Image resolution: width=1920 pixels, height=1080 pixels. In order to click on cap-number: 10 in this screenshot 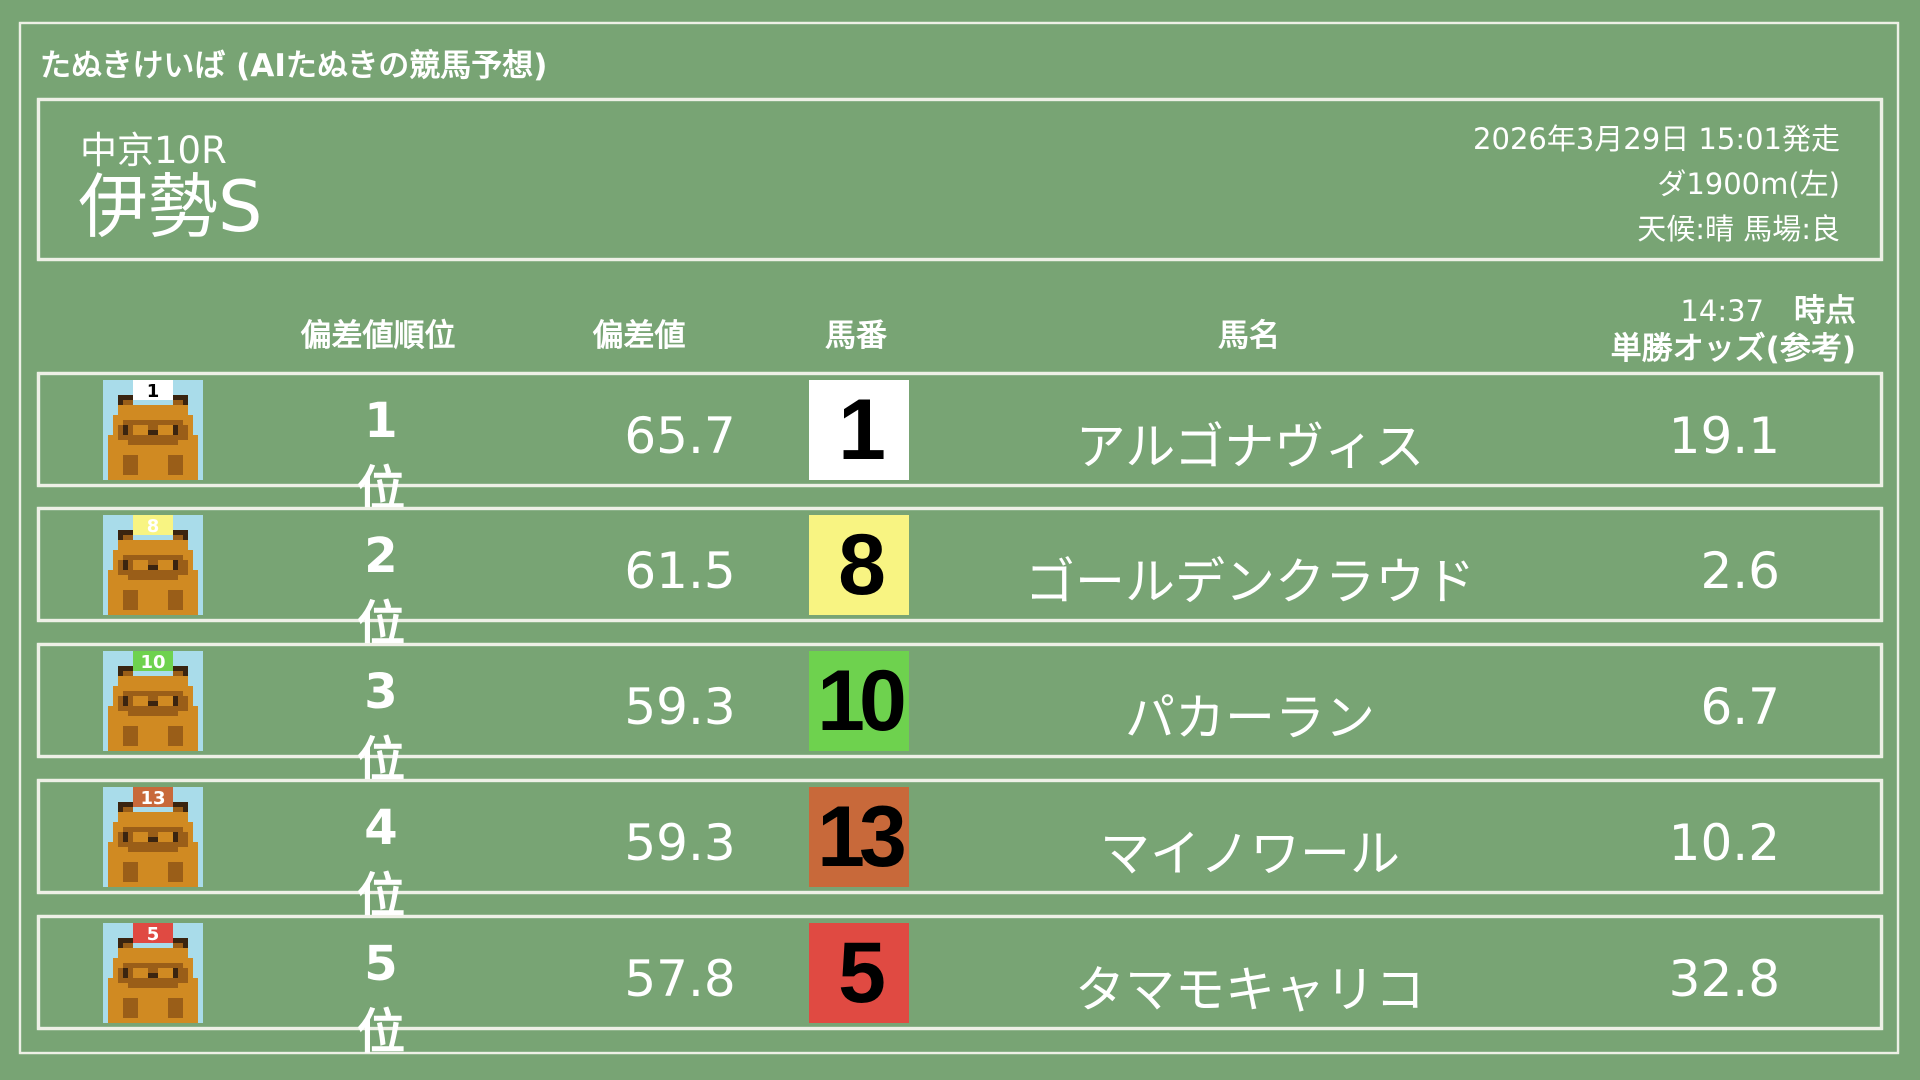, I will do `click(152, 662)`.